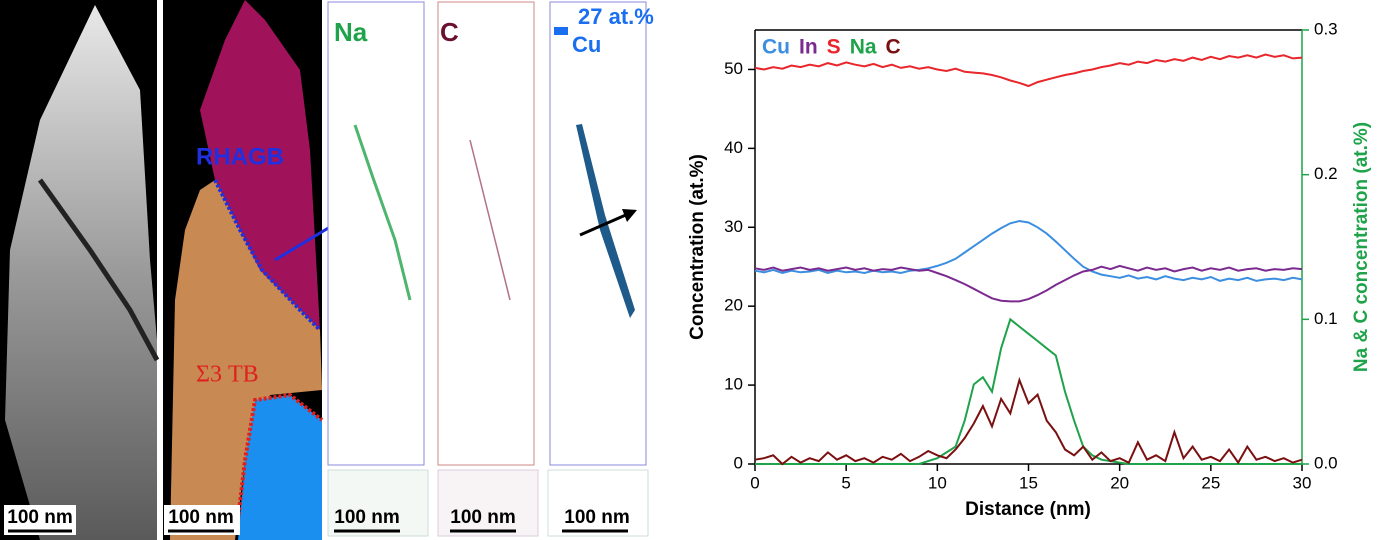 The image size is (1378, 540). I want to click on map-label: C, so click(449, 32).